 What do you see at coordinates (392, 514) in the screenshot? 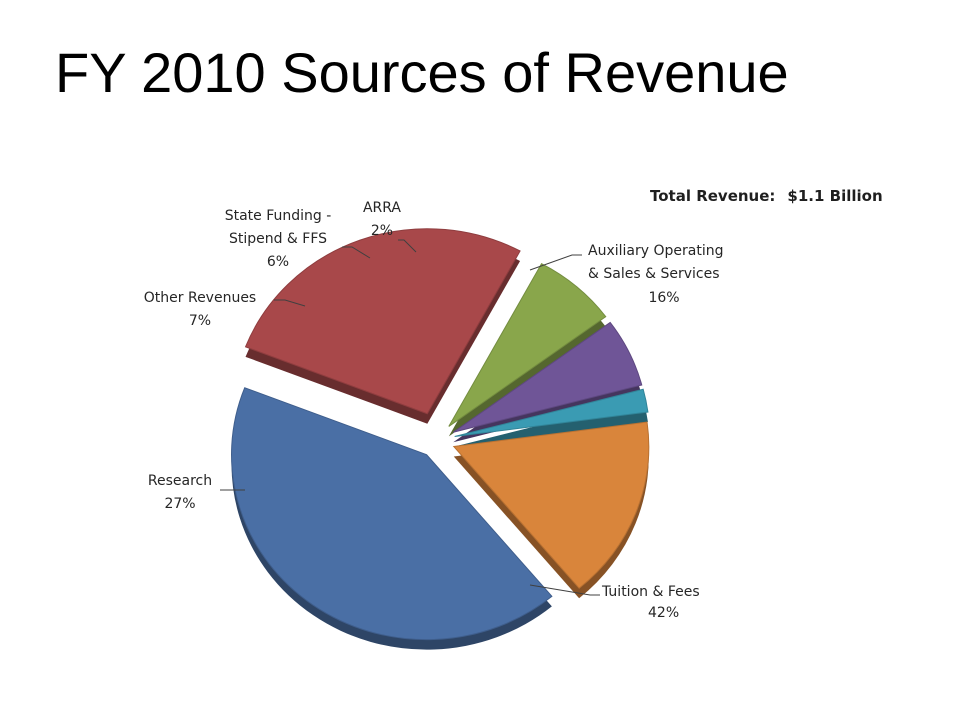
I see `slice-tuition-fees` at bounding box center [392, 514].